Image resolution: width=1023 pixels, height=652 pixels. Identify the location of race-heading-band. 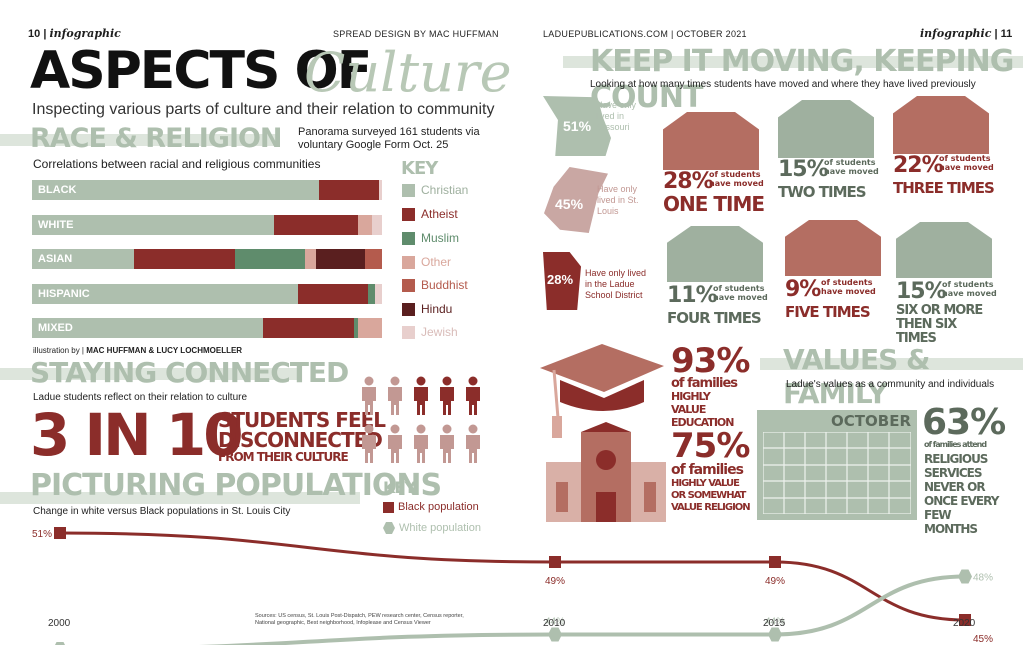
(140, 140).